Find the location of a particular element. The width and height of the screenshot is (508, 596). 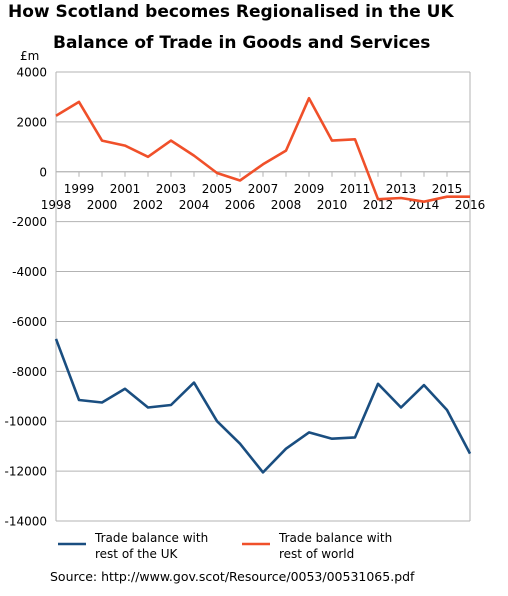

y-tick-label: -2000 is located at coordinates (29, 222).